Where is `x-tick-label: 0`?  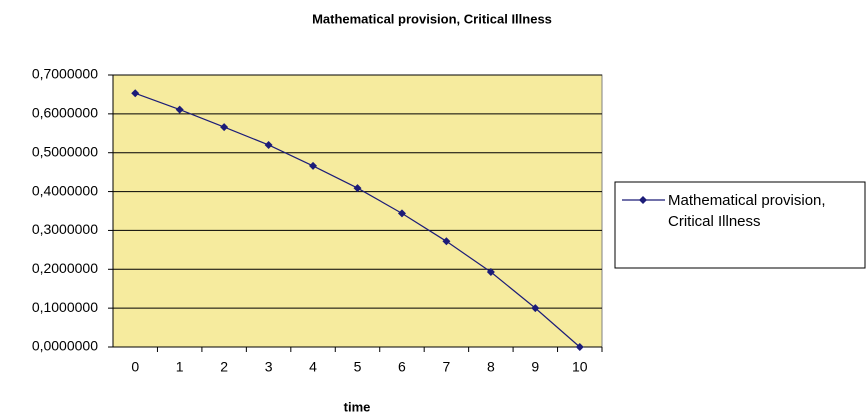
x-tick-label: 0 is located at coordinates (135, 367).